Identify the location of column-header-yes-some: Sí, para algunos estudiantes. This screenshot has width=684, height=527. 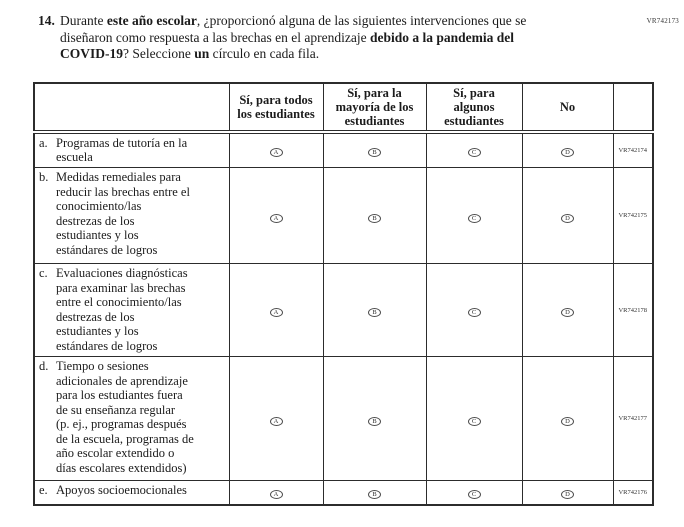
(474, 108).